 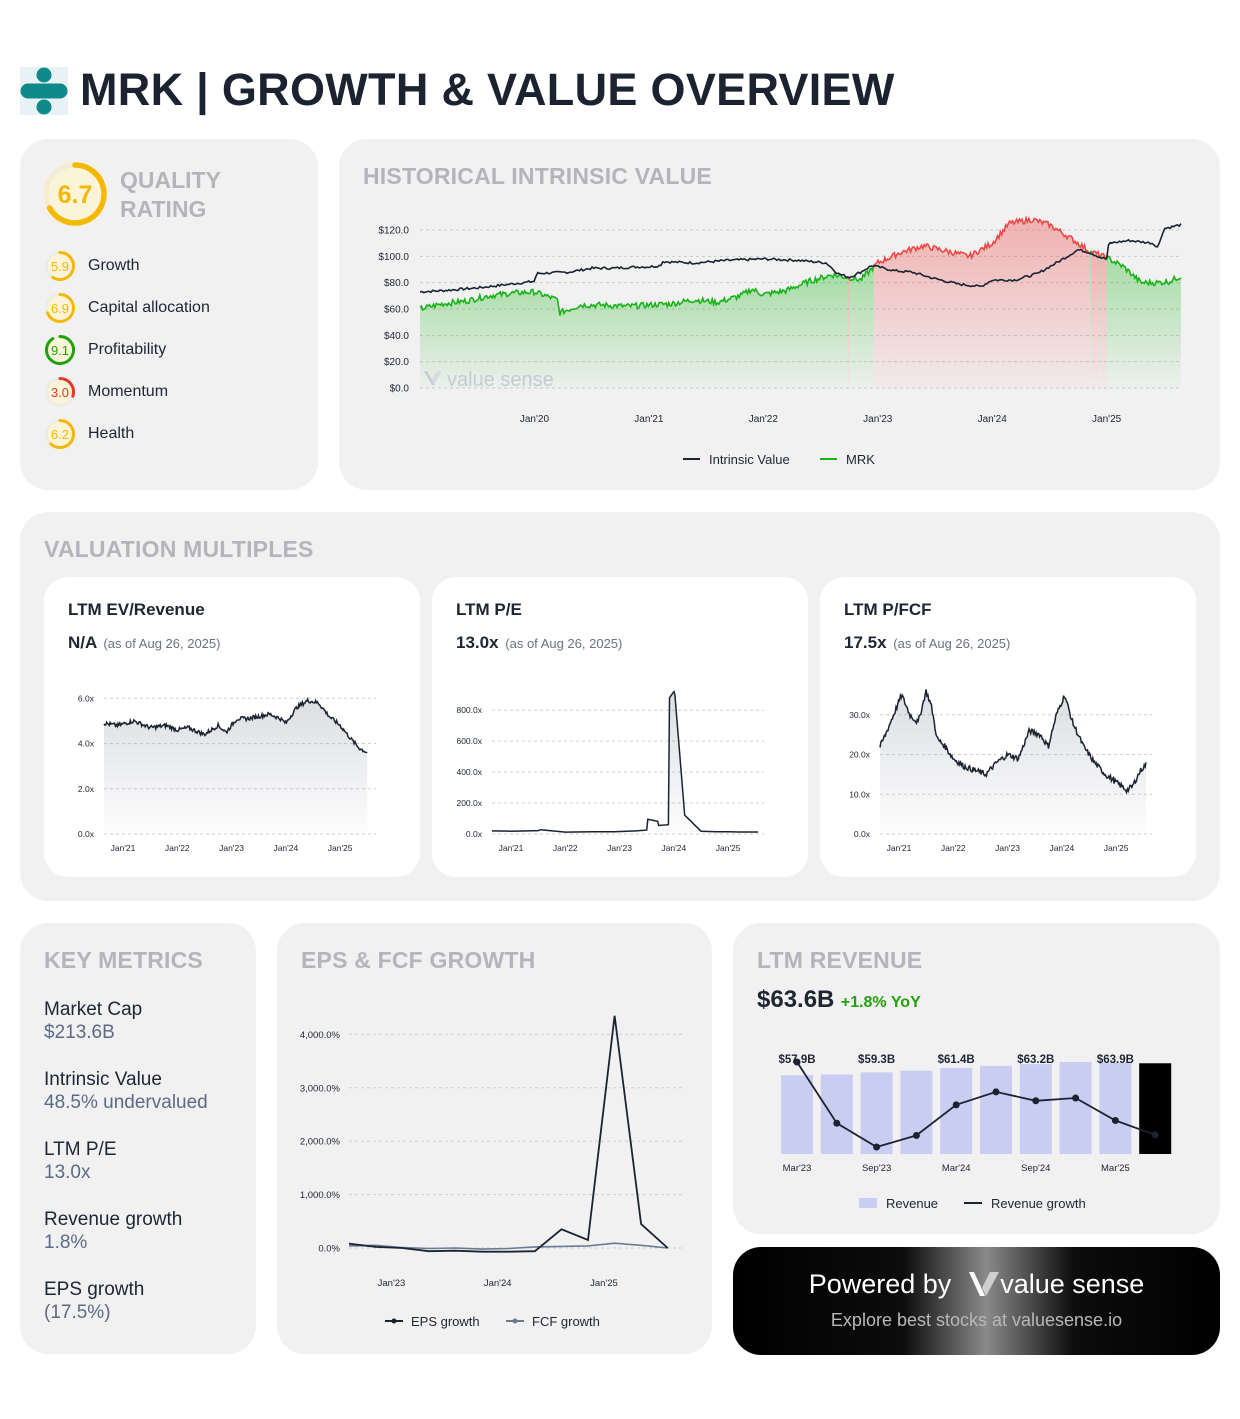 I want to click on quality-item-gauge: 6.2, so click(x=60, y=434).